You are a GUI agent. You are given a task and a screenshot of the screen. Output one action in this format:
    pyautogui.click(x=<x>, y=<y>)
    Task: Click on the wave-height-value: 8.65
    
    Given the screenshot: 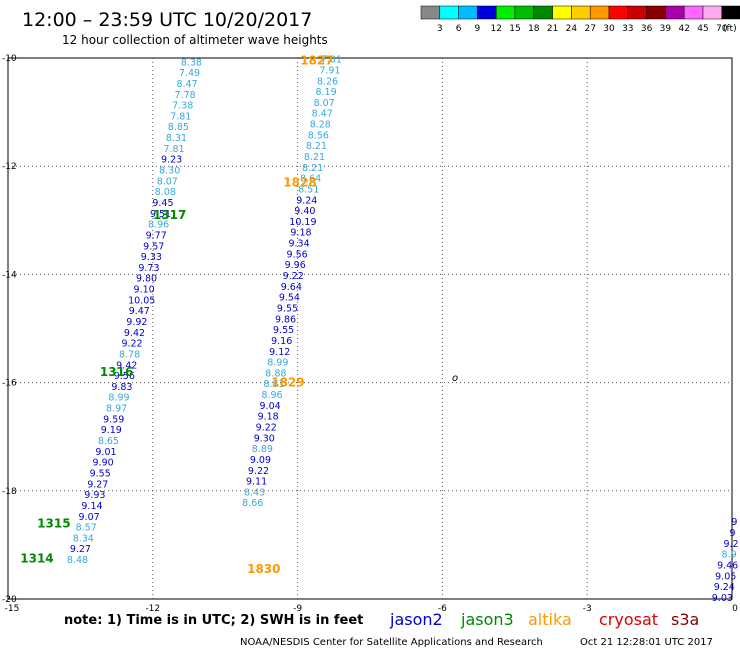 What is the action you would take?
    pyautogui.click(x=108, y=441)
    